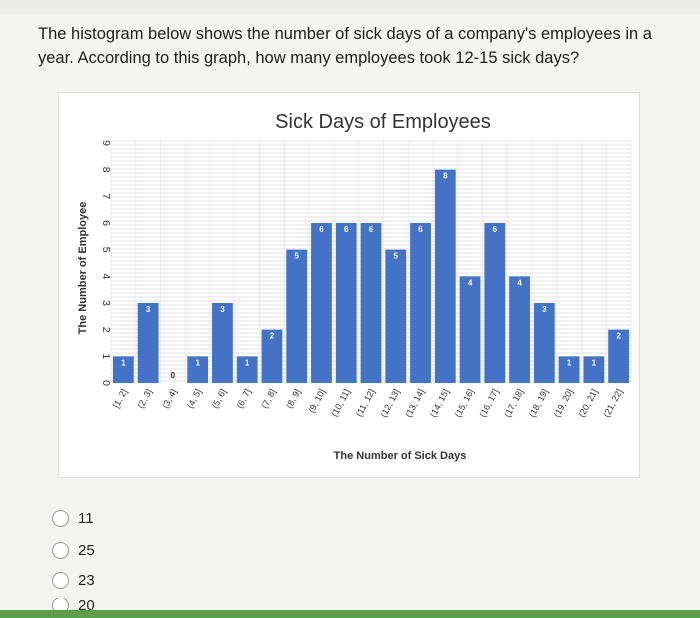 The width and height of the screenshot is (700, 618). Describe the element at coordinates (106, 383) in the screenshot. I see `y-tick-label: 0` at that location.